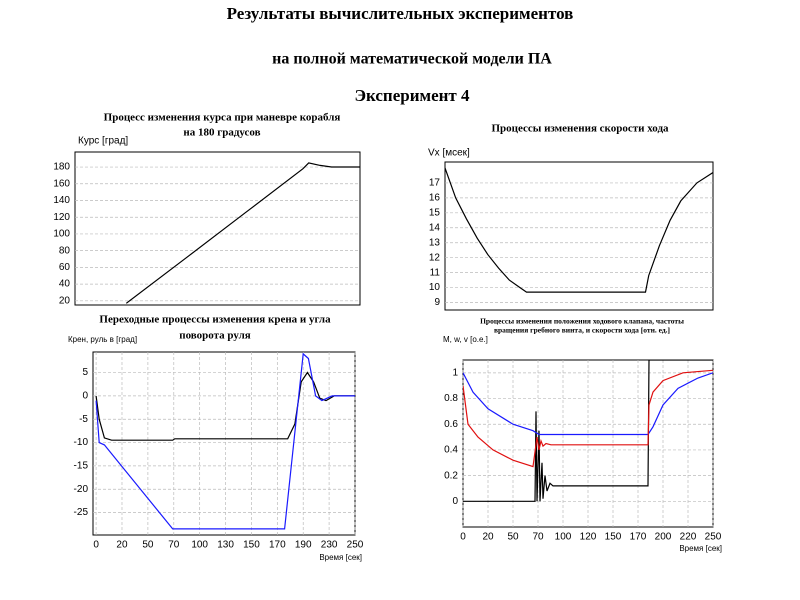 This screenshot has height=600, width=800. What do you see at coordinates (435, 257) in the screenshot?
I see `y-tick-label: 12` at bounding box center [435, 257].